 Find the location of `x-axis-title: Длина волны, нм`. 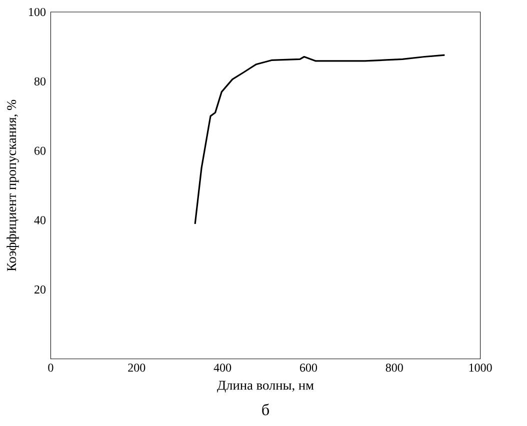

x-axis-title: Длина волны, нм is located at coordinates (265, 387).